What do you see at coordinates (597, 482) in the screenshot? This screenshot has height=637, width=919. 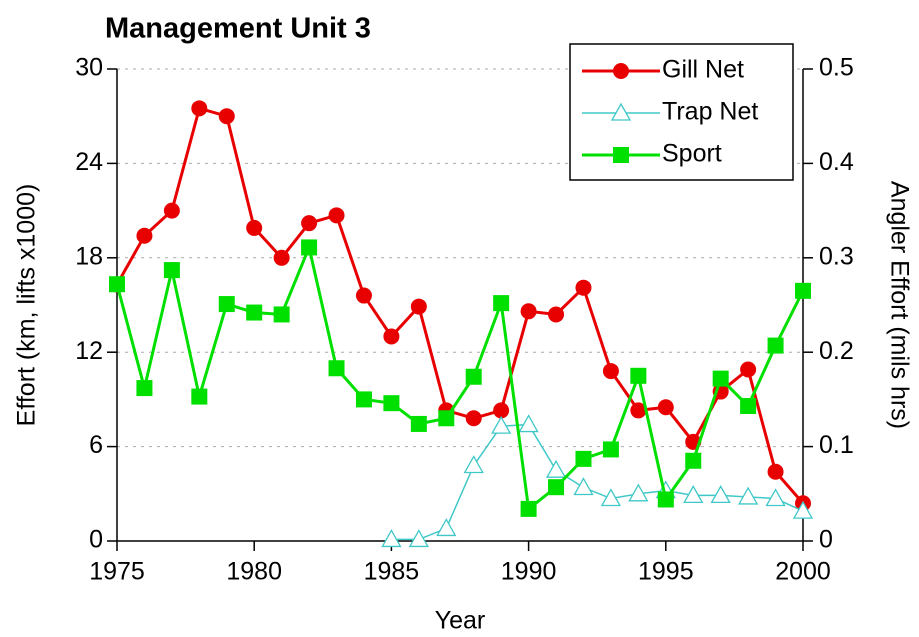 I see `series-line` at bounding box center [597, 482].